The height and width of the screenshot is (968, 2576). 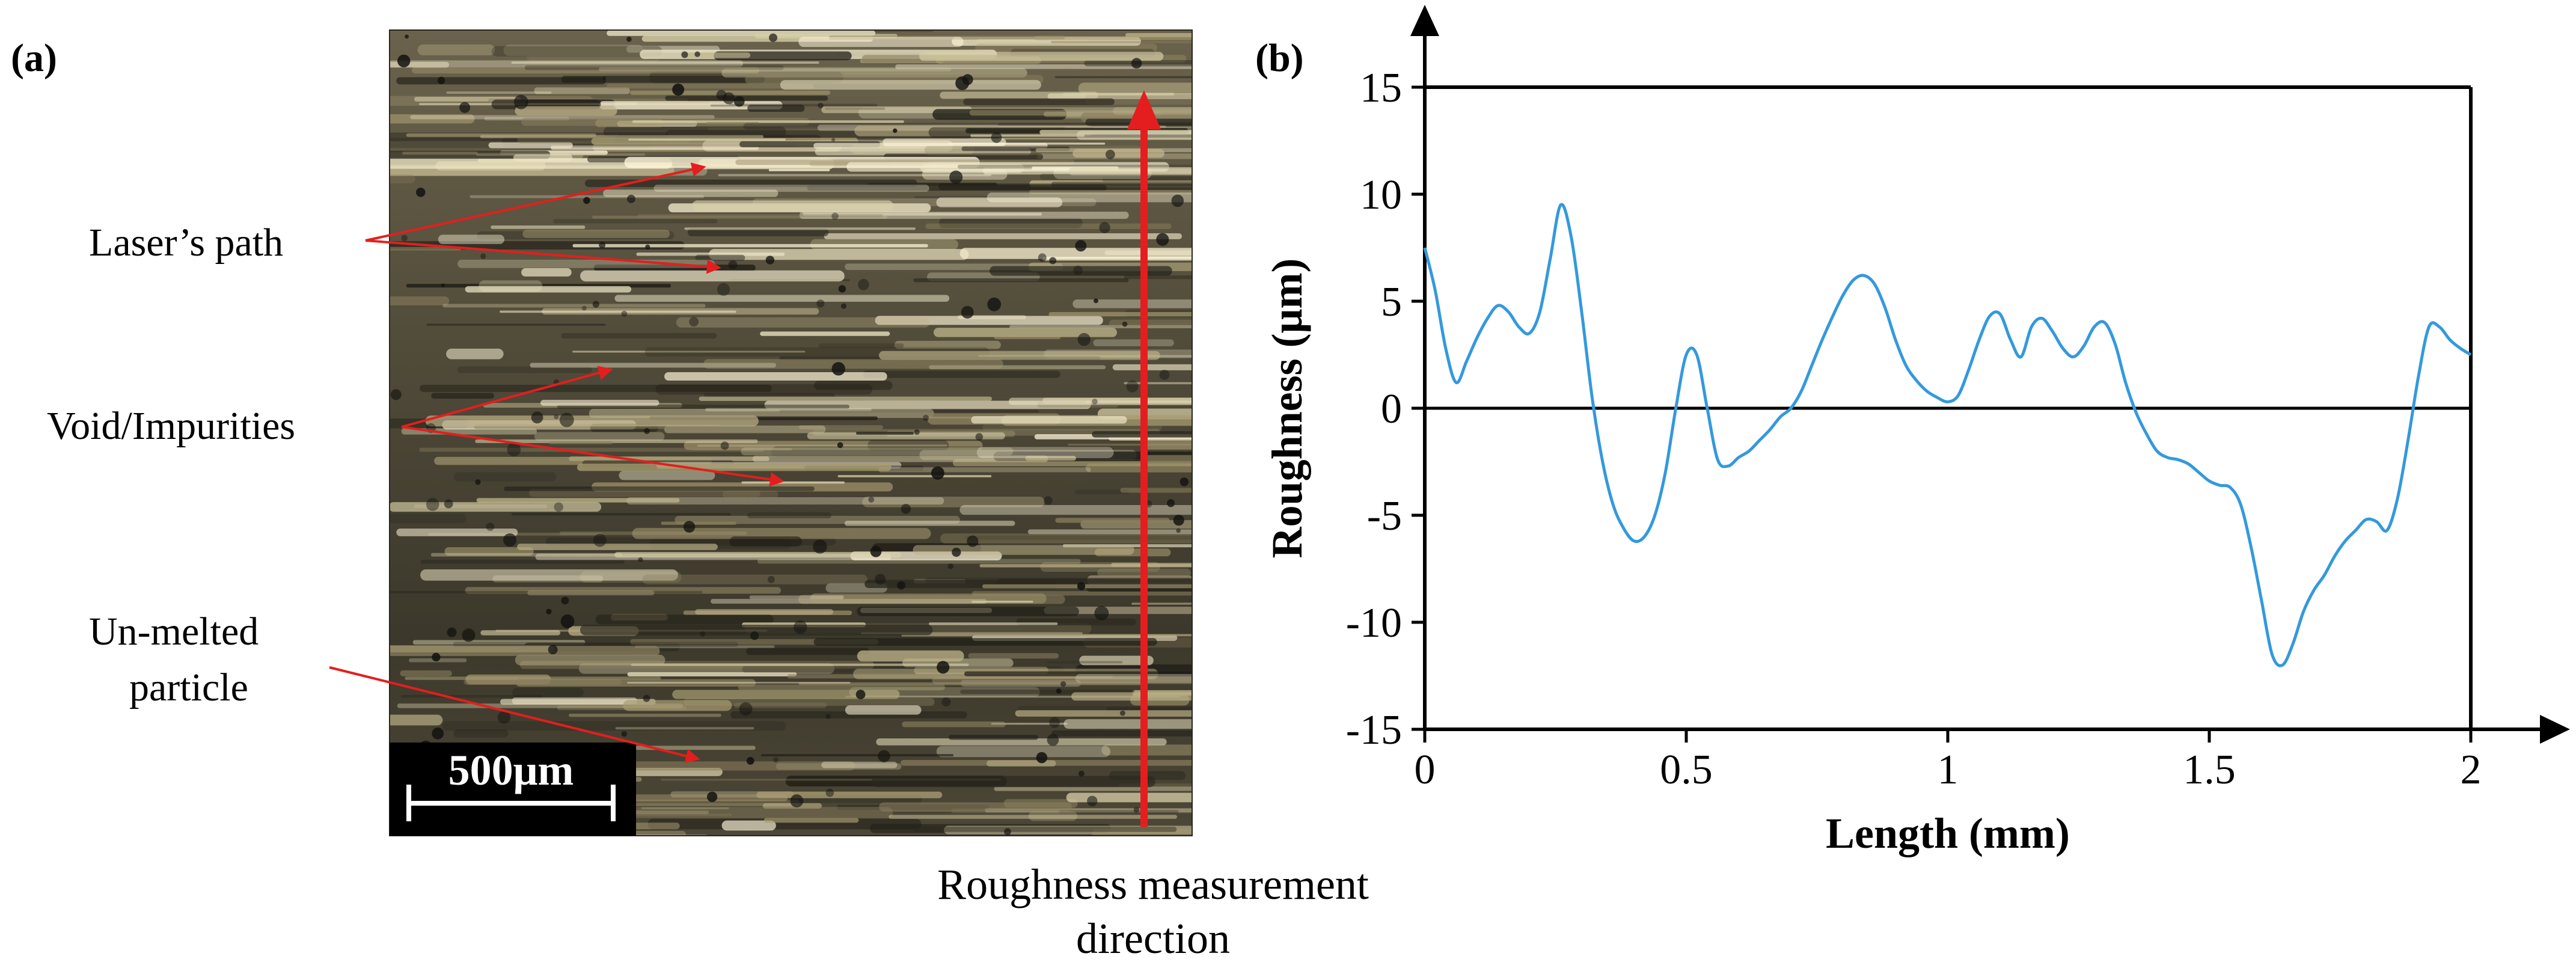 What do you see at coordinates (1381, 88) in the screenshot?
I see `y-tick-label: 15` at bounding box center [1381, 88].